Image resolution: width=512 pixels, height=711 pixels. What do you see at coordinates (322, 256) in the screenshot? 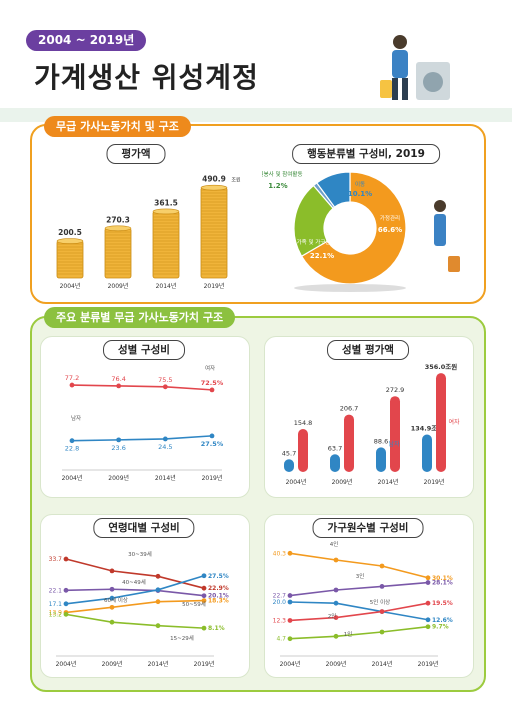
I see `donut-value-label: 22.1%` at bounding box center [322, 256].